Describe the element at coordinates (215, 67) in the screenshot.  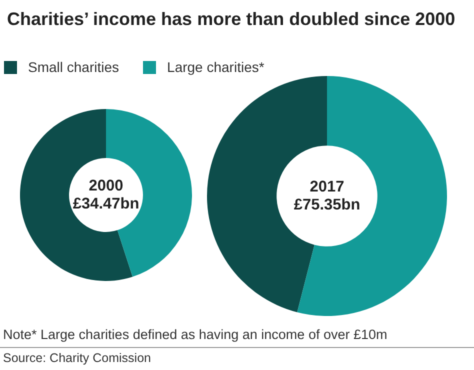
I see `legend-label: Large charities*` at that location.